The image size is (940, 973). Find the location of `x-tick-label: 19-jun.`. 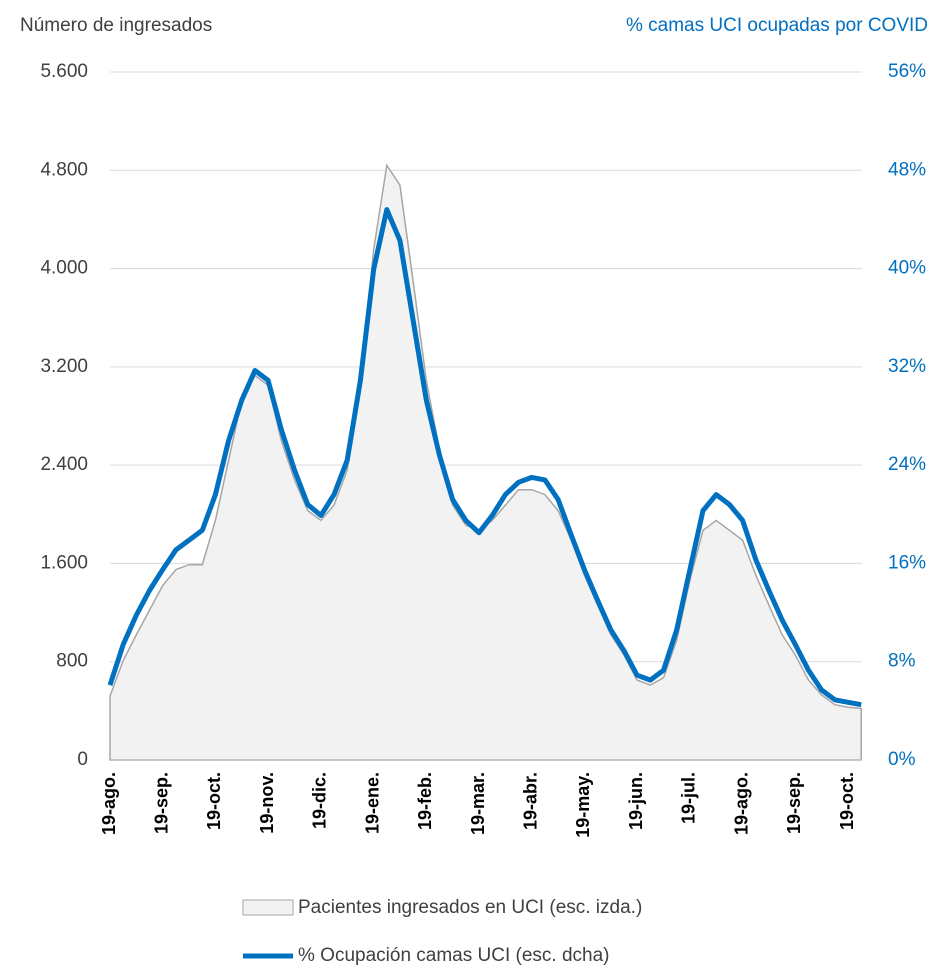

x-tick-label: 19-jun. is located at coordinates (636, 801).